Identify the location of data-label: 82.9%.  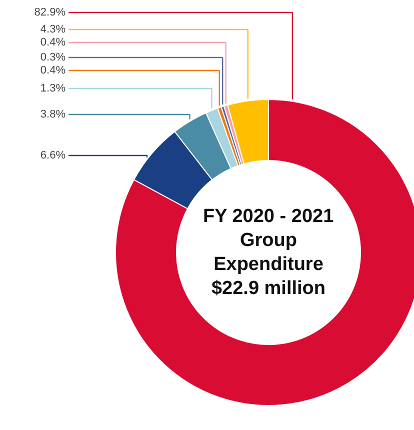
(50, 12).